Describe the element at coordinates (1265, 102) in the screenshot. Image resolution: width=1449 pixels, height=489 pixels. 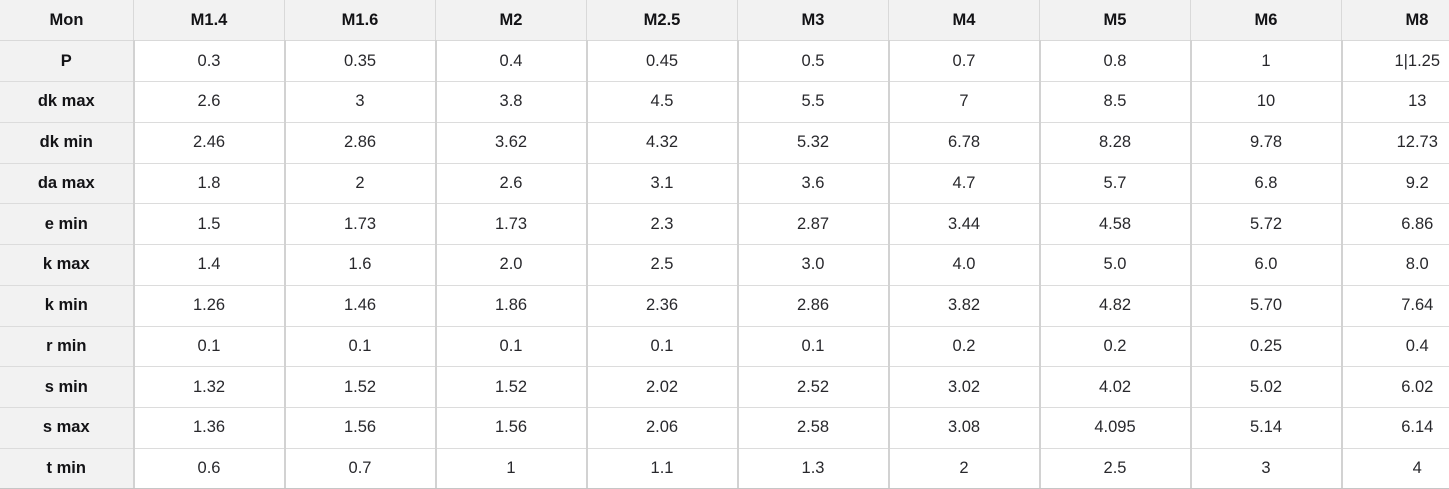
I see `table-cell: 10` at that location.